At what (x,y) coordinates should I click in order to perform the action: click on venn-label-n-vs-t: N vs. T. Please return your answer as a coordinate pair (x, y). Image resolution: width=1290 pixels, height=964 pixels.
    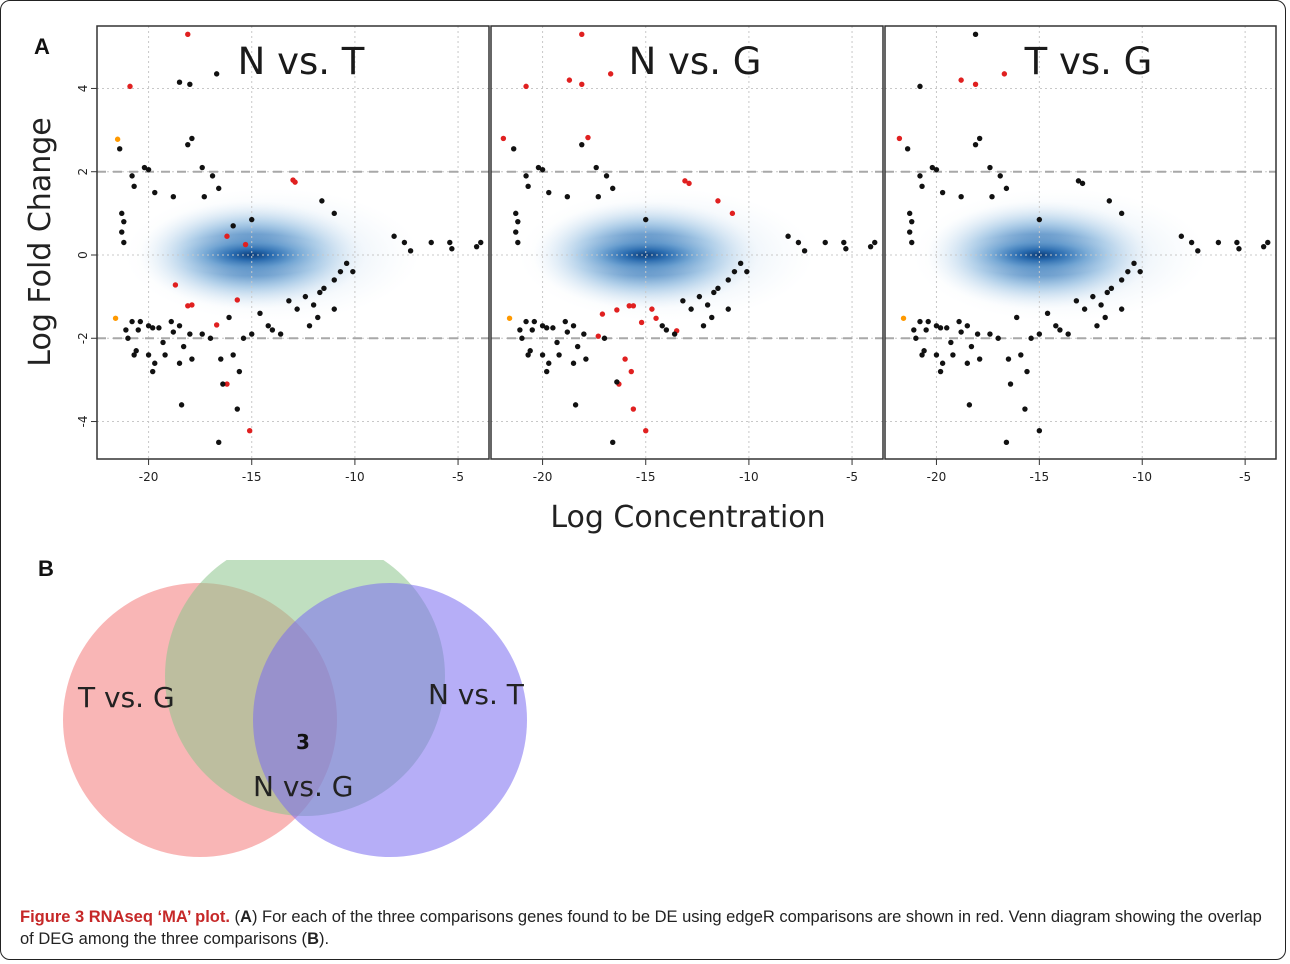
    Looking at the image, I should click on (476, 694).